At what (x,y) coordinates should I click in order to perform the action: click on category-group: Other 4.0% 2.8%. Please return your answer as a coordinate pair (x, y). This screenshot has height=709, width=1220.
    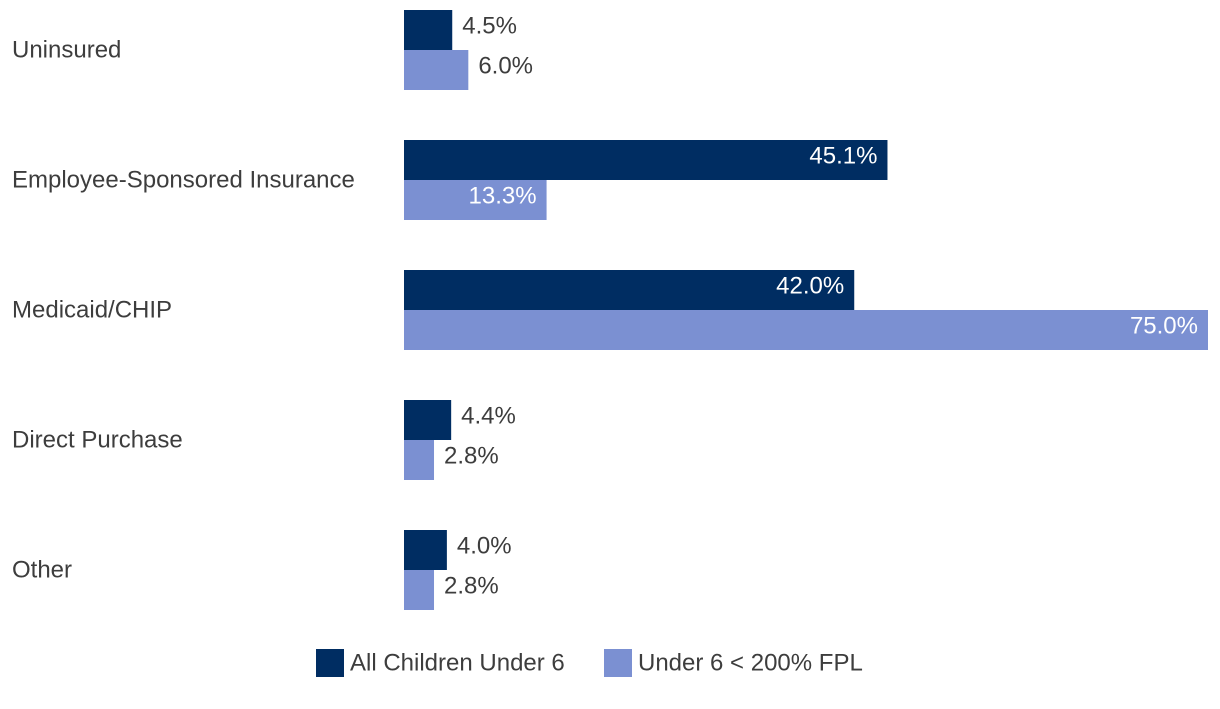
    Looking at the image, I should click on (262, 570).